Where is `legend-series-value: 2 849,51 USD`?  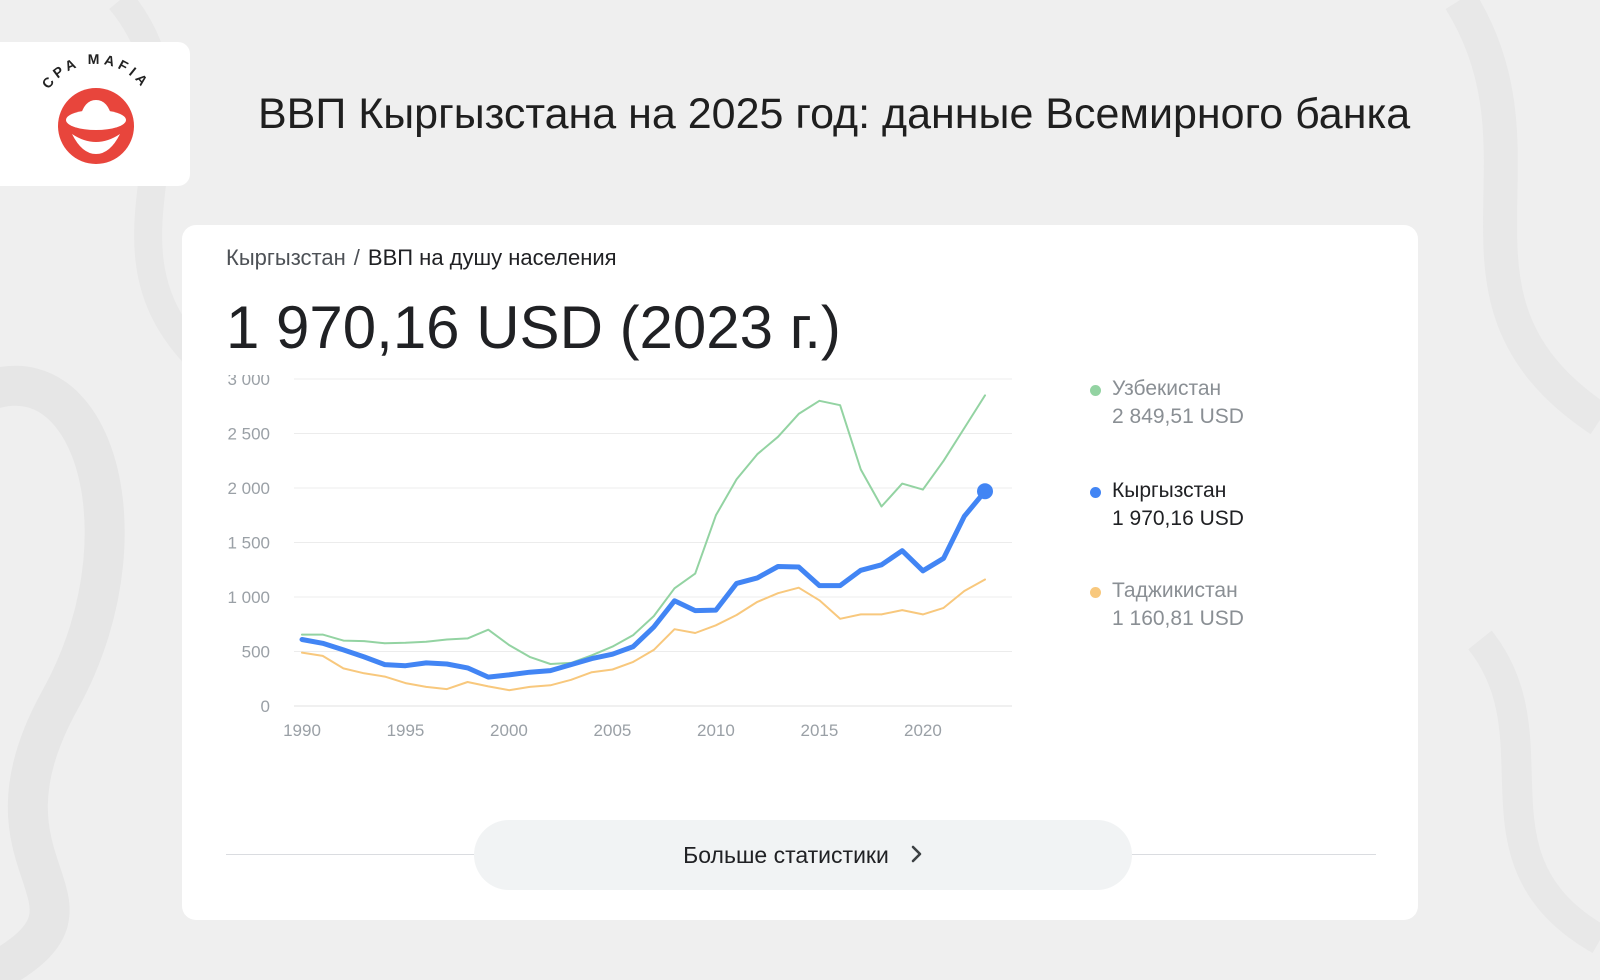 legend-series-value: 2 849,51 USD is located at coordinates (1178, 416).